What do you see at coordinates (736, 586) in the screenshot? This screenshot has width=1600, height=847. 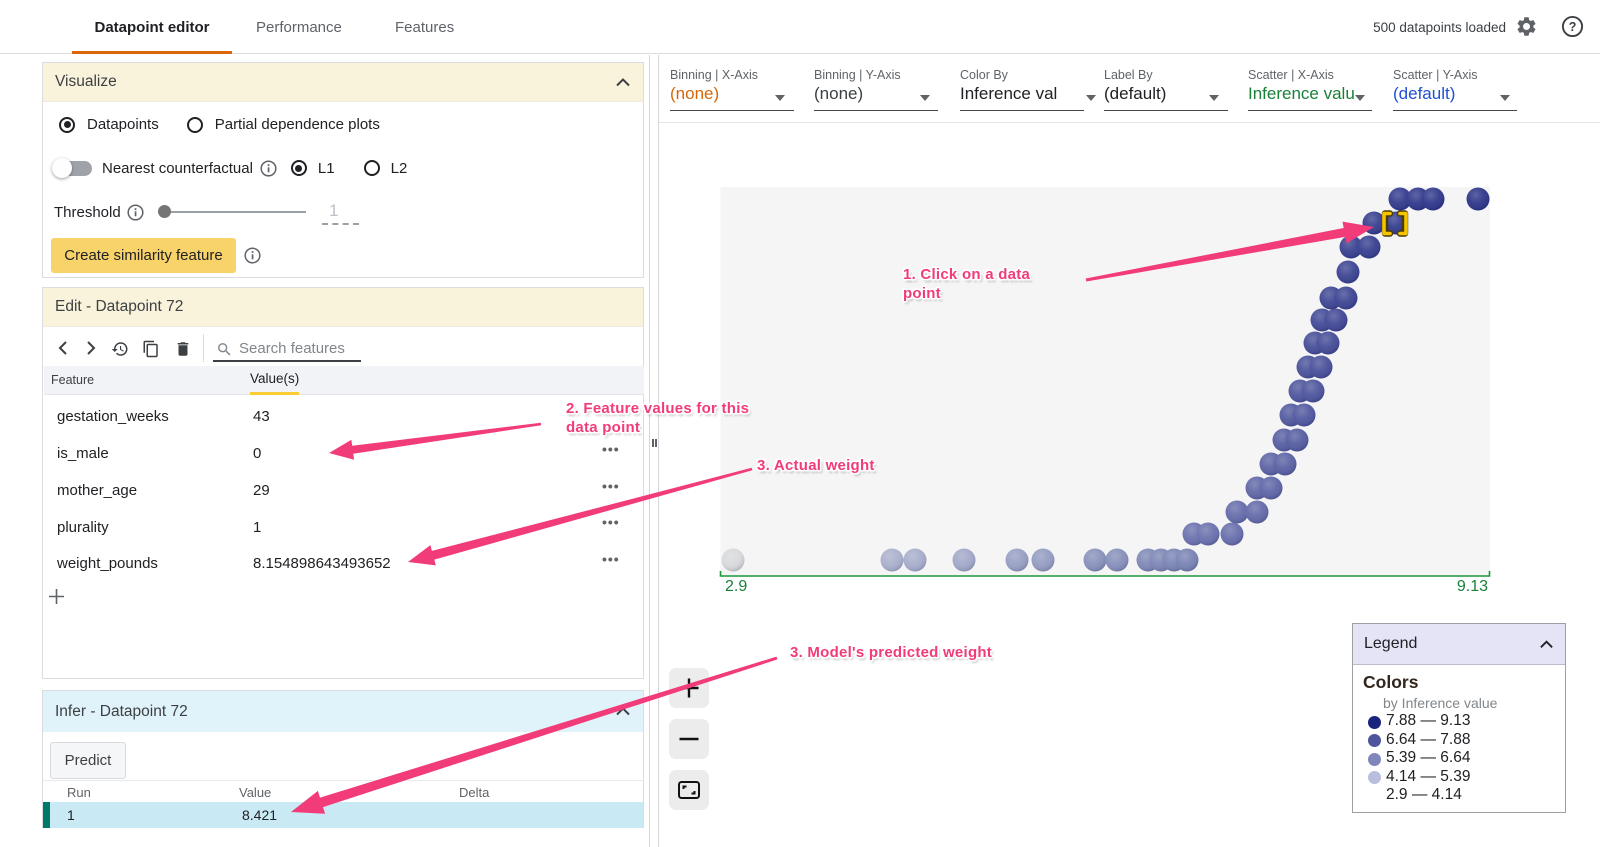 I see `svg-text: 2.9` at bounding box center [736, 586].